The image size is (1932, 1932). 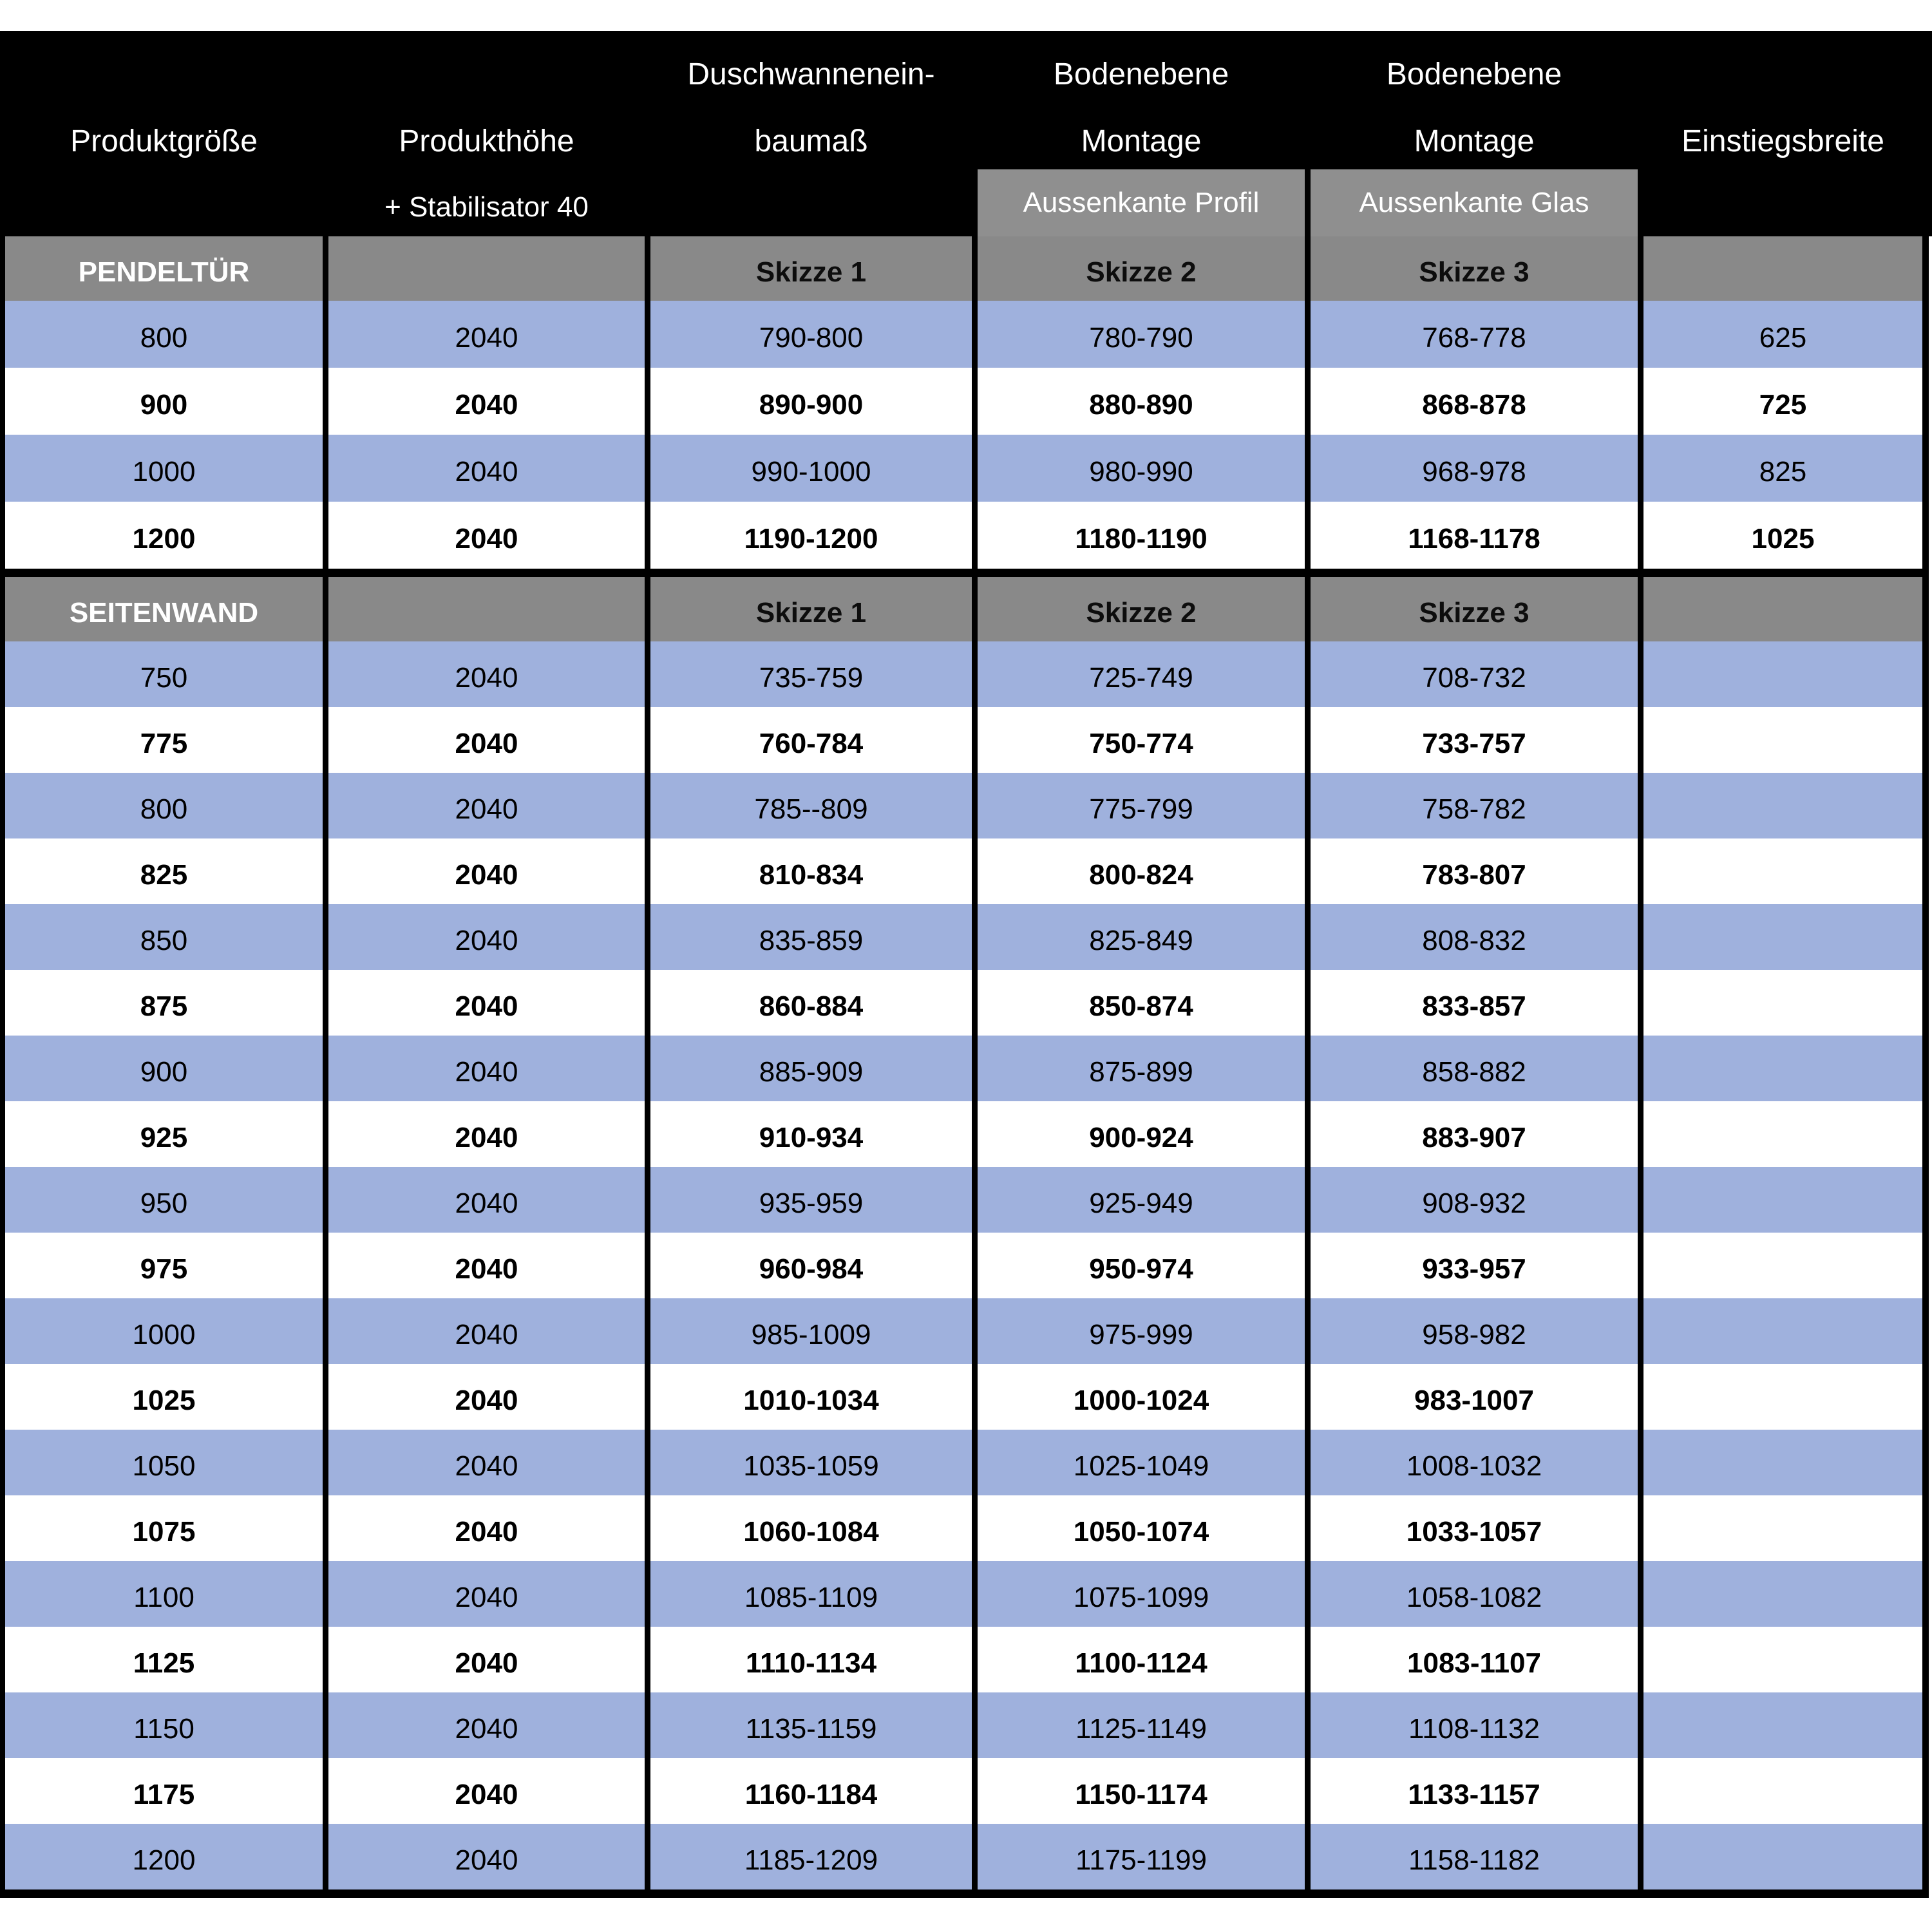 What do you see at coordinates (164, 674) in the screenshot?
I see `cell-produktgroesse: 750` at bounding box center [164, 674].